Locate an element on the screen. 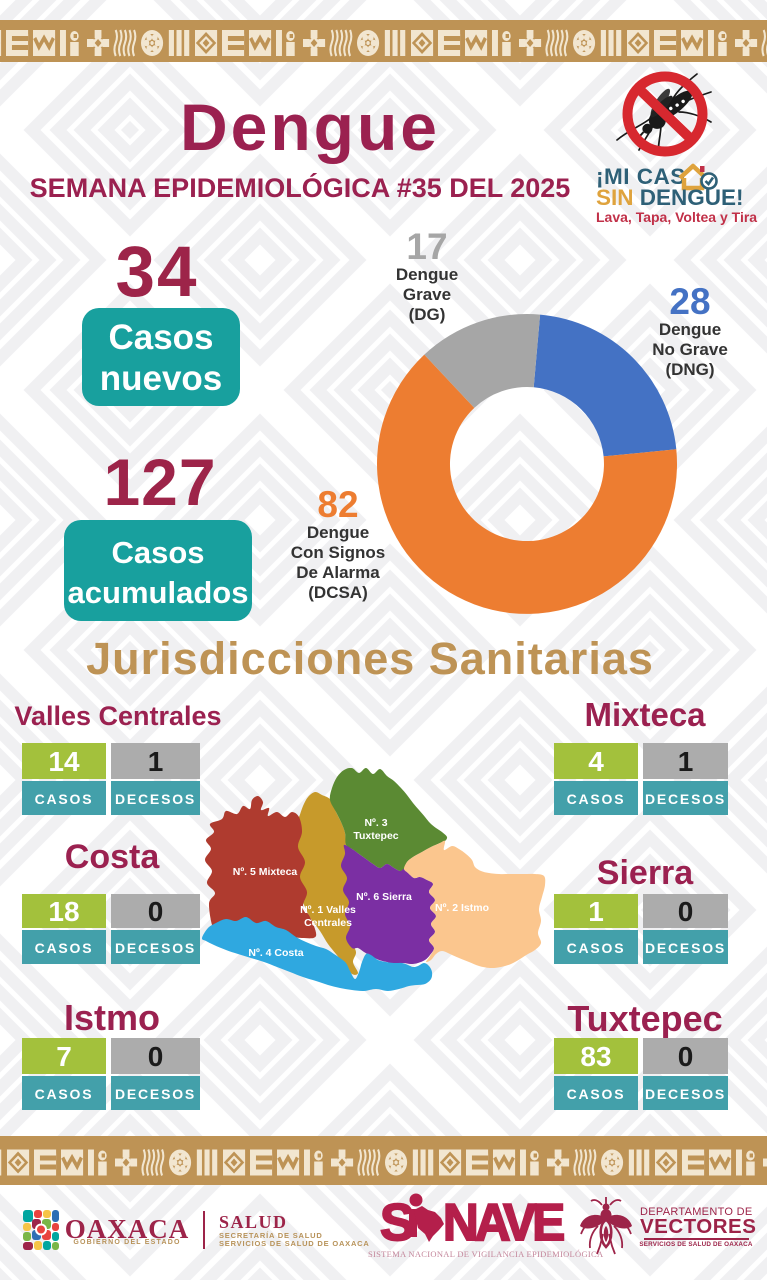  svg-text: Nº. 1 Valles is located at coordinates (328, 910).